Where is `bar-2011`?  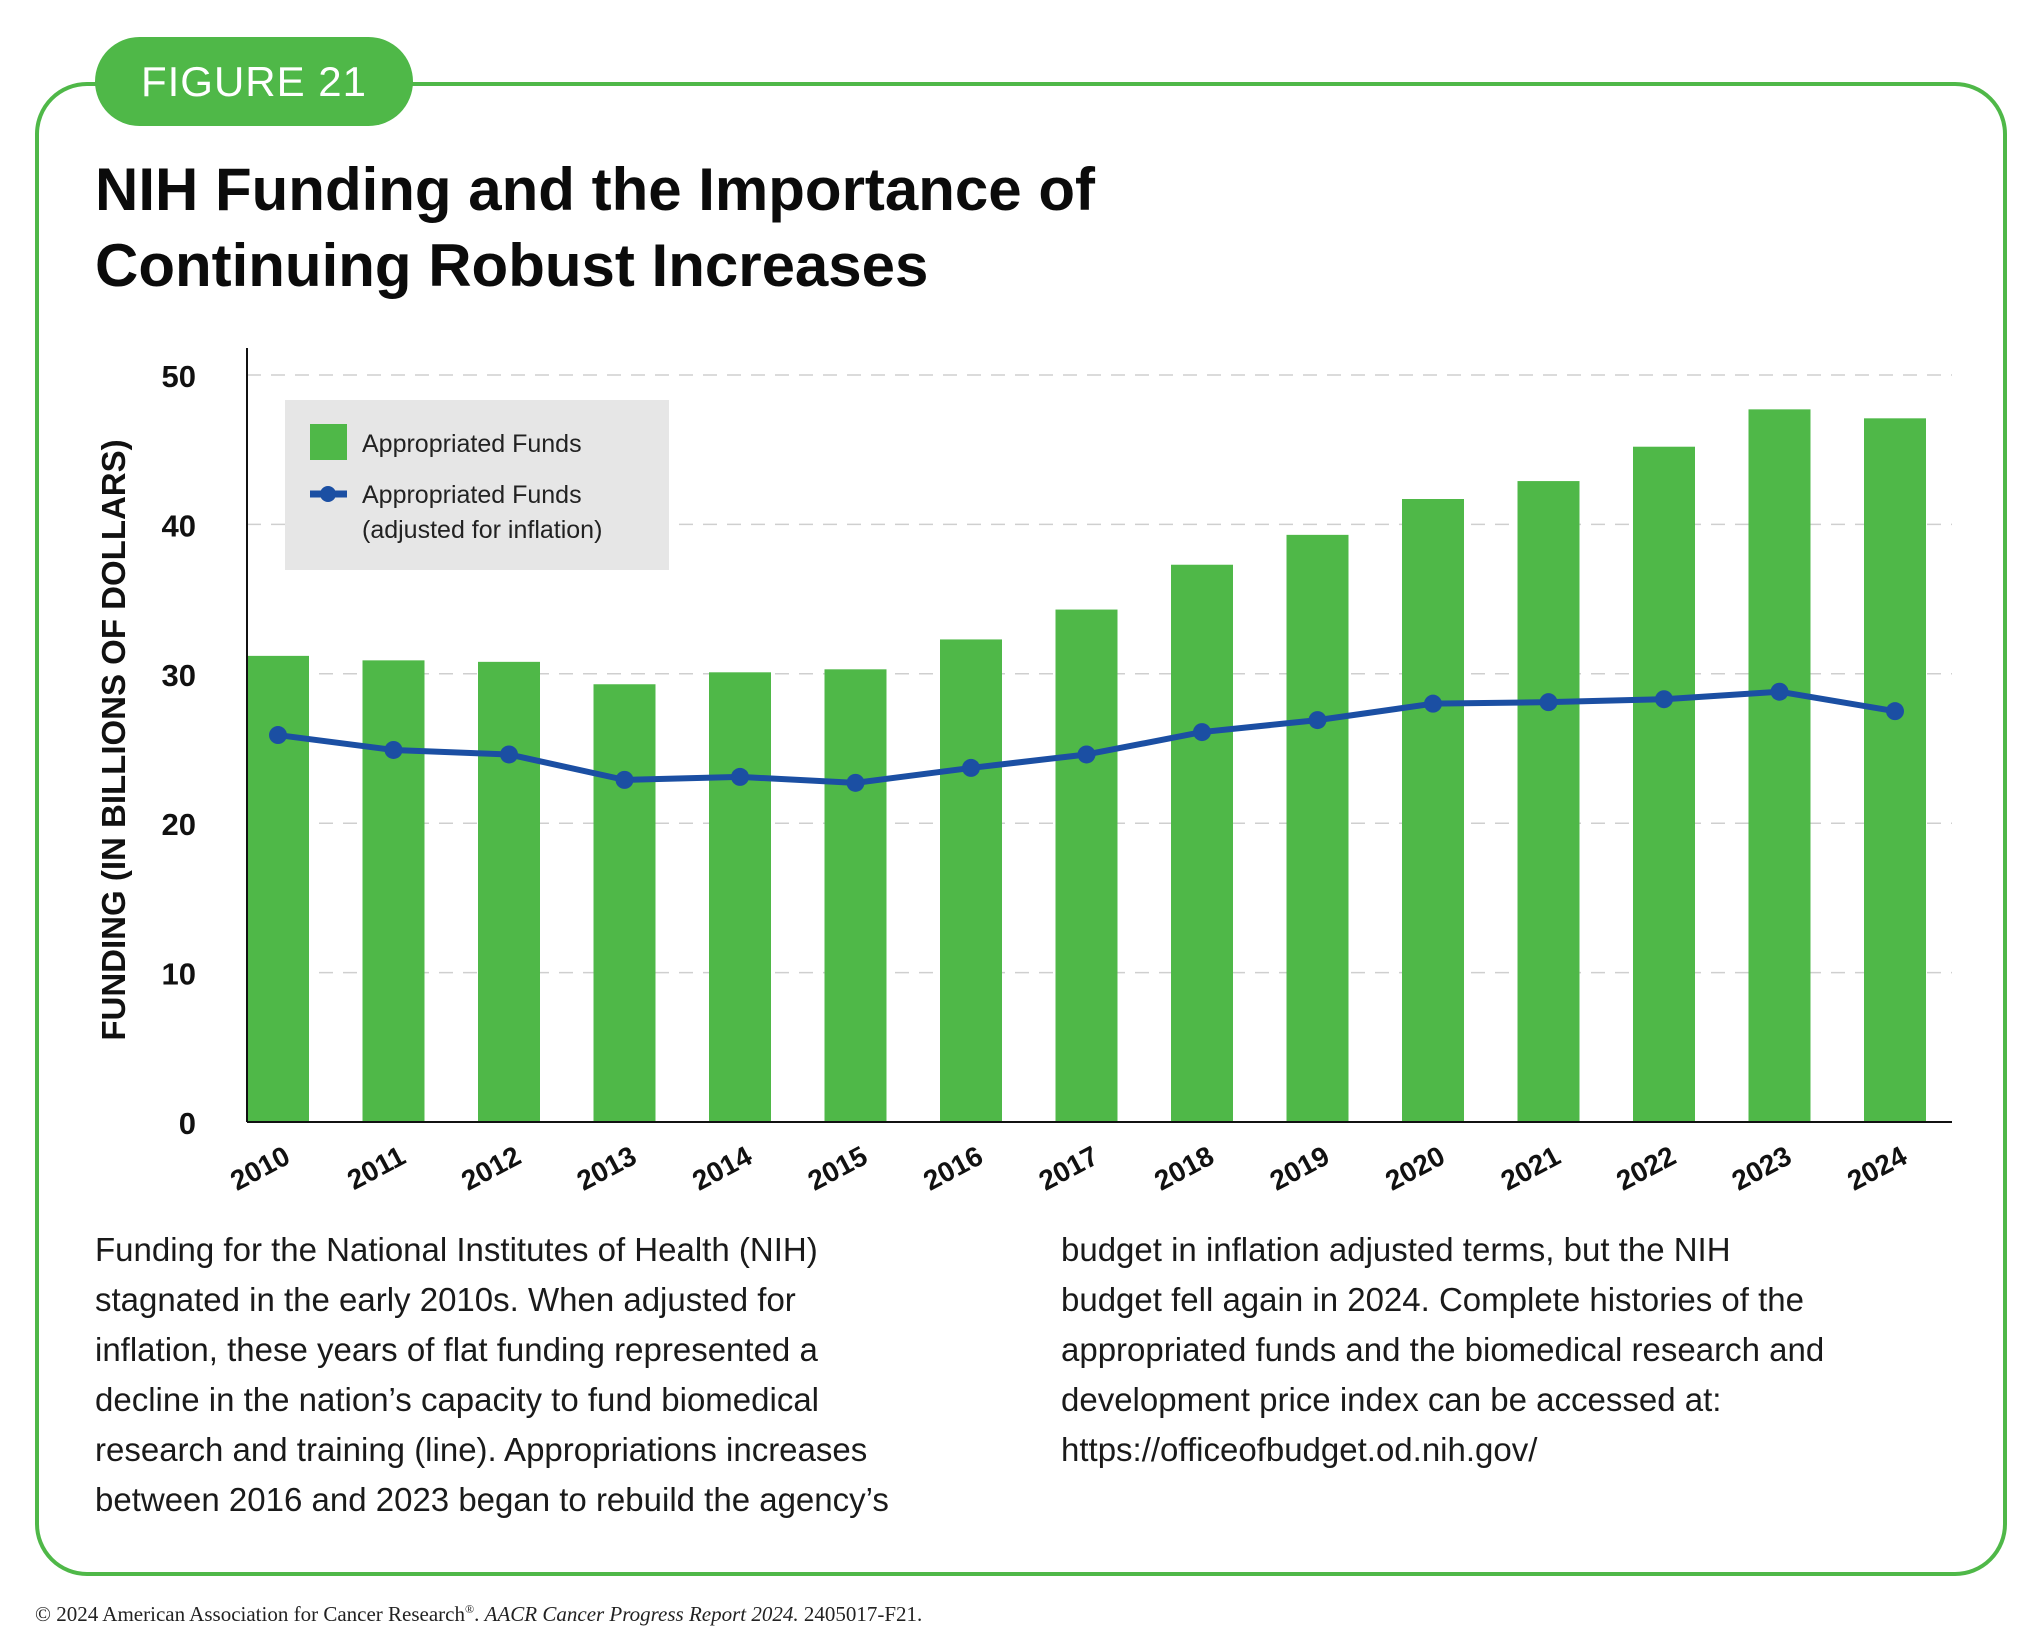
bar-2011 is located at coordinates (393, 891).